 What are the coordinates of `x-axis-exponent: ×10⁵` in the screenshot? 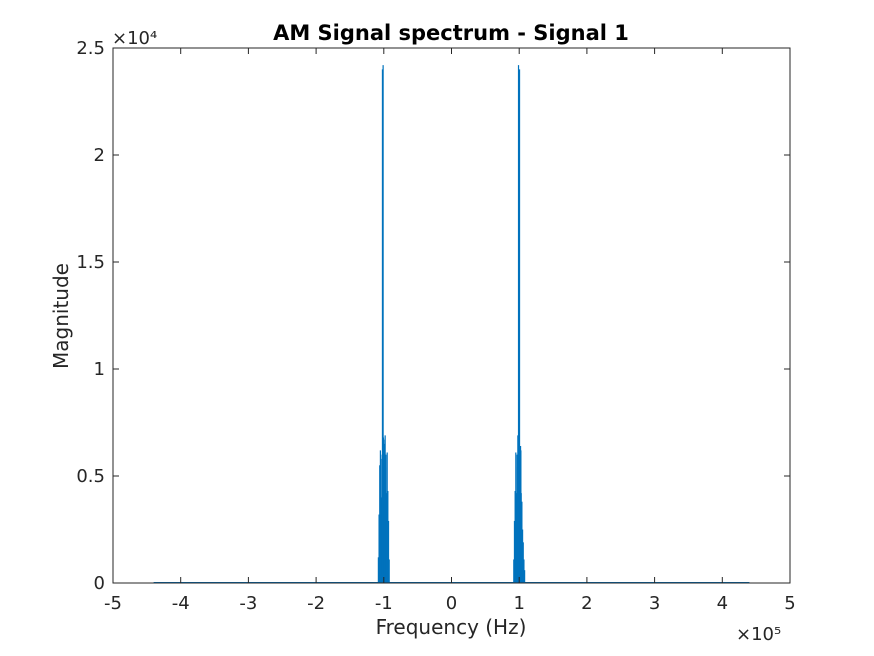 It's located at (758, 634).